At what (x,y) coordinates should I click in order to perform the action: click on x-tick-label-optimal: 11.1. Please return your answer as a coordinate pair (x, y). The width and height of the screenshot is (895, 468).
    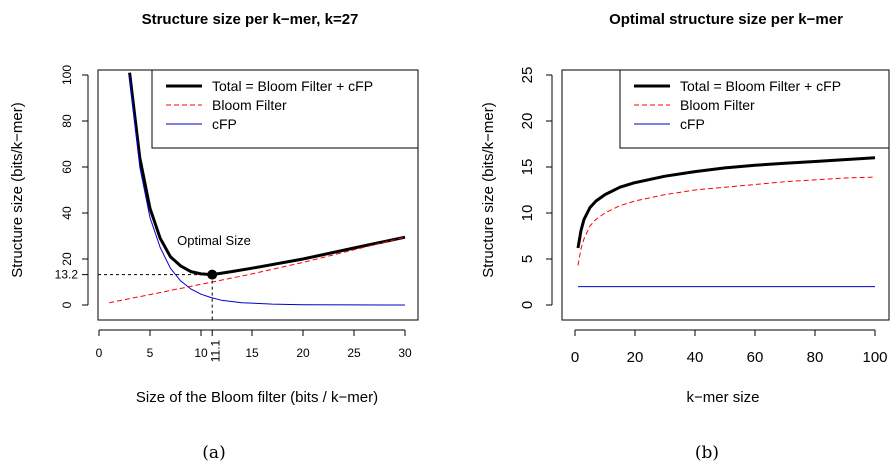
    Looking at the image, I should click on (215, 350).